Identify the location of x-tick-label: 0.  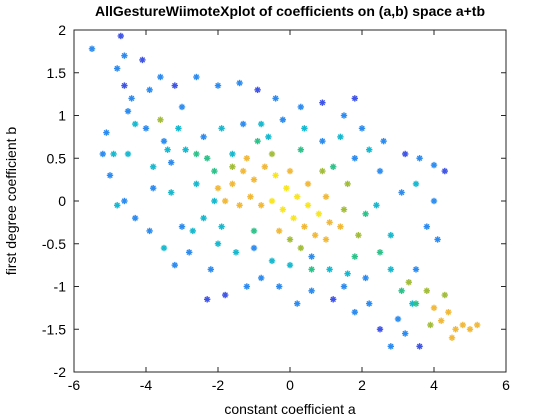
(290, 385).